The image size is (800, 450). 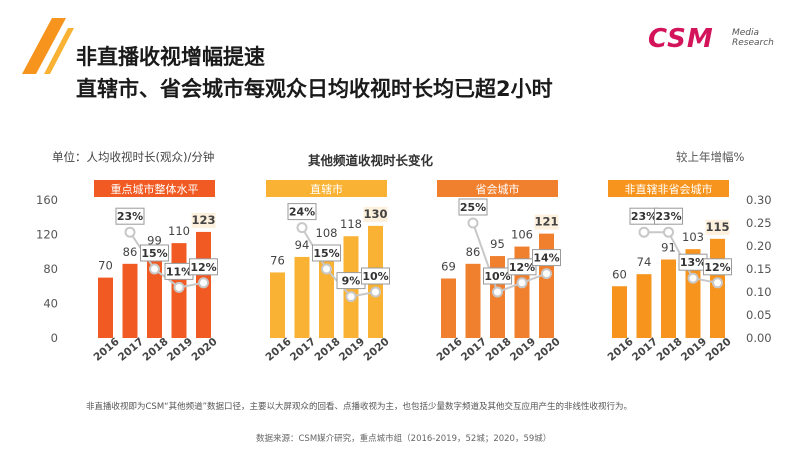 What do you see at coordinates (154, 253) in the screenshot?
I see `growth-label: 15%` at bounding box center [154, 253].